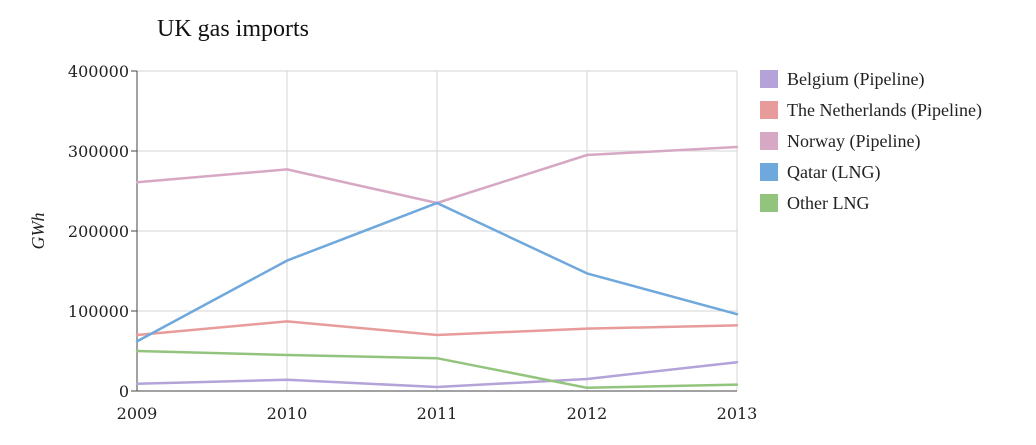 This screenshot has width=1036, height=445. I want to click on x-tick-label: 2009, so click(137, 413).